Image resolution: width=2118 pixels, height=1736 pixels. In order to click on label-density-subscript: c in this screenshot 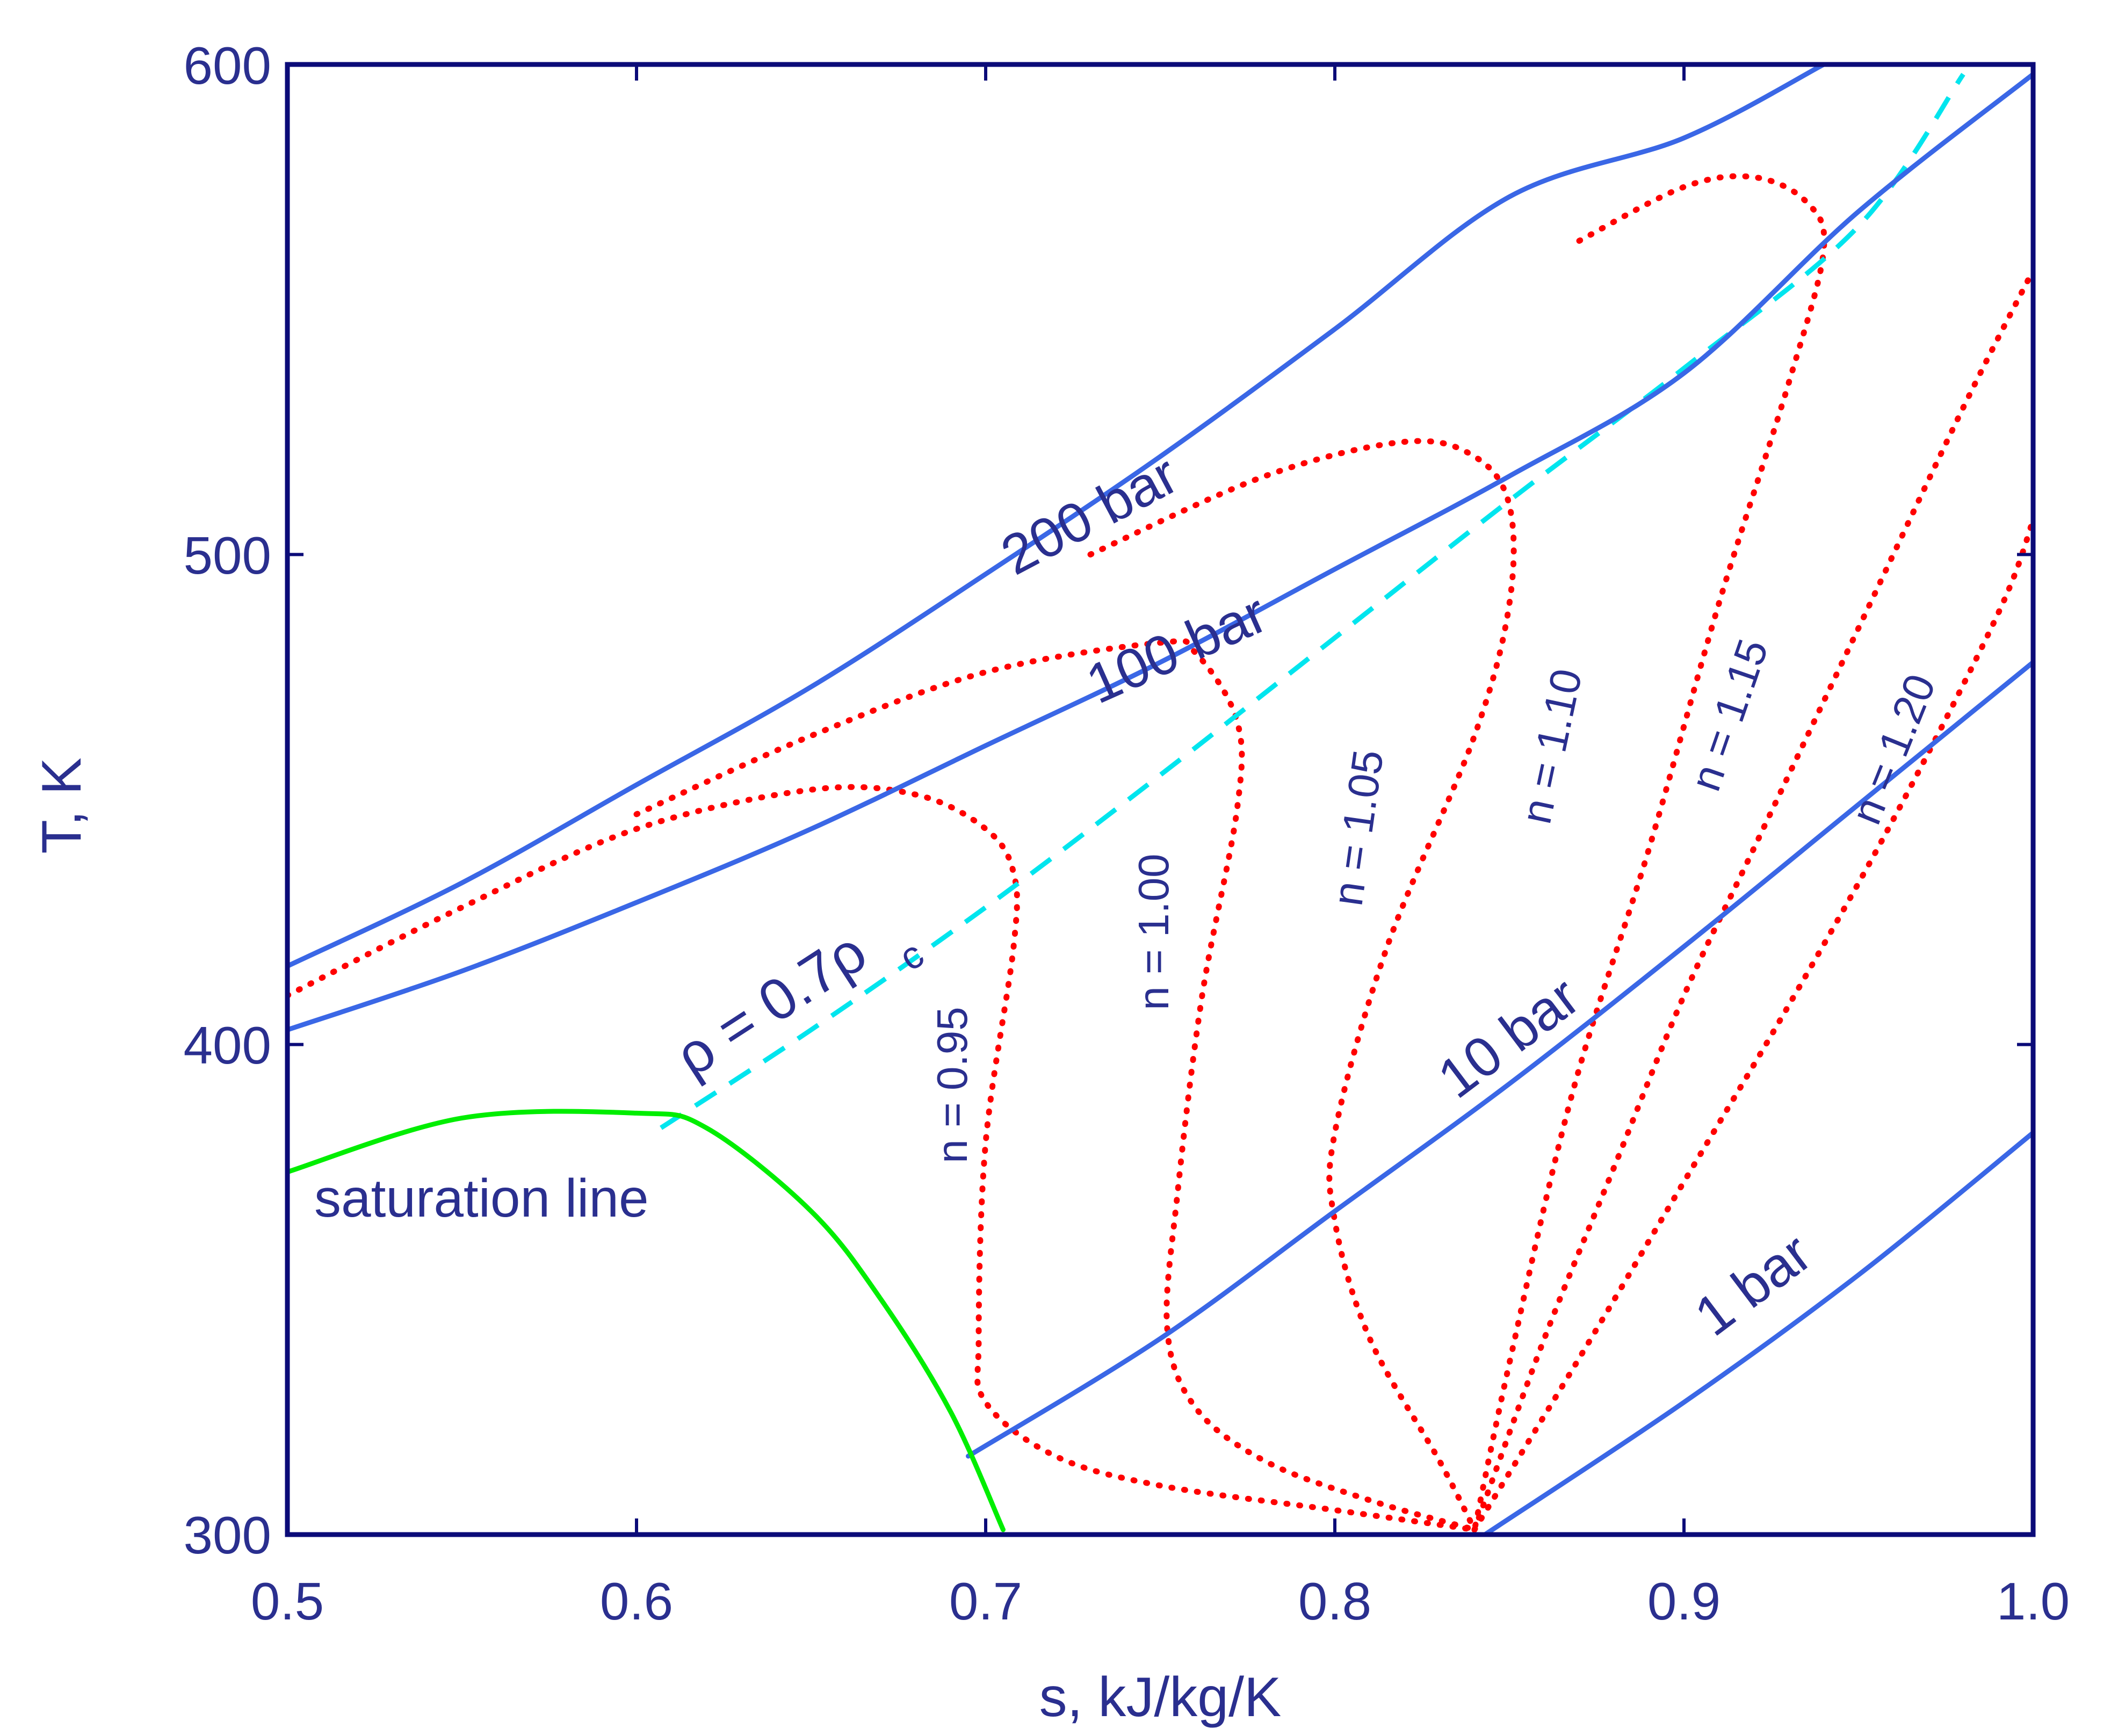, I will do `click(912, 956)`.